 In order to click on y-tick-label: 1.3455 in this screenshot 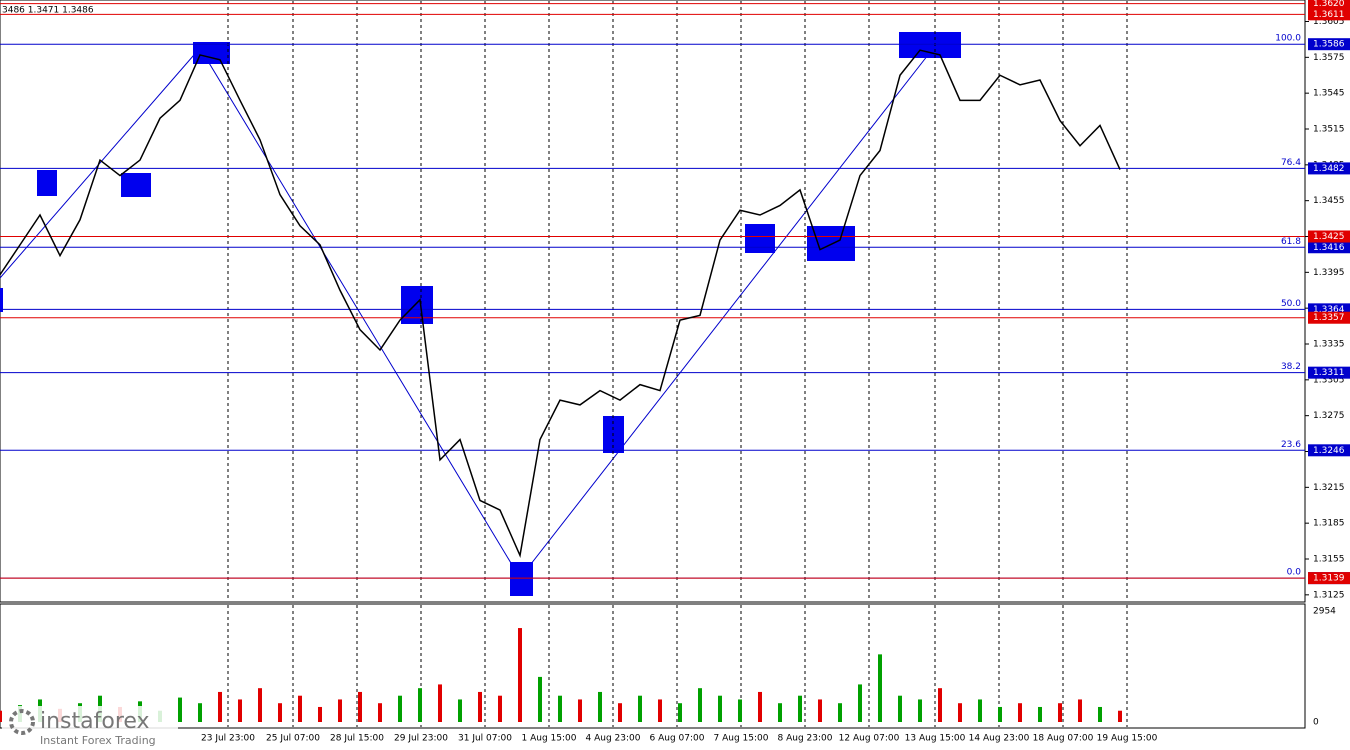, I will do `click(1329, 201)`.